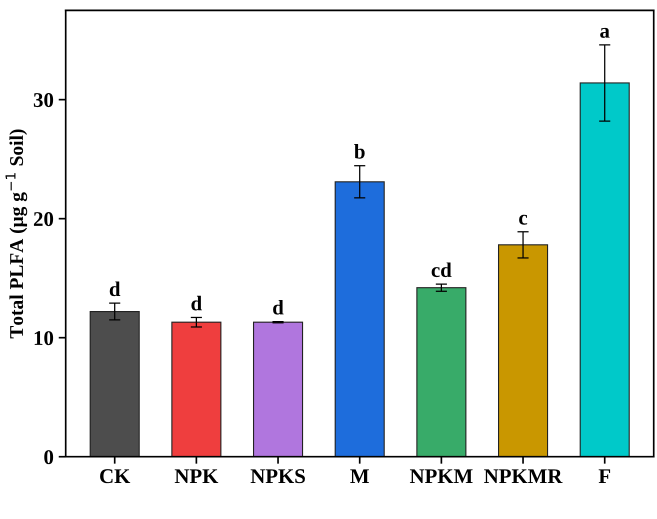 The width and height of the screenshot is (657, 519). Describe the element at coordinates (523, 219) in the screenshot. I see `annotation: c` at that location.